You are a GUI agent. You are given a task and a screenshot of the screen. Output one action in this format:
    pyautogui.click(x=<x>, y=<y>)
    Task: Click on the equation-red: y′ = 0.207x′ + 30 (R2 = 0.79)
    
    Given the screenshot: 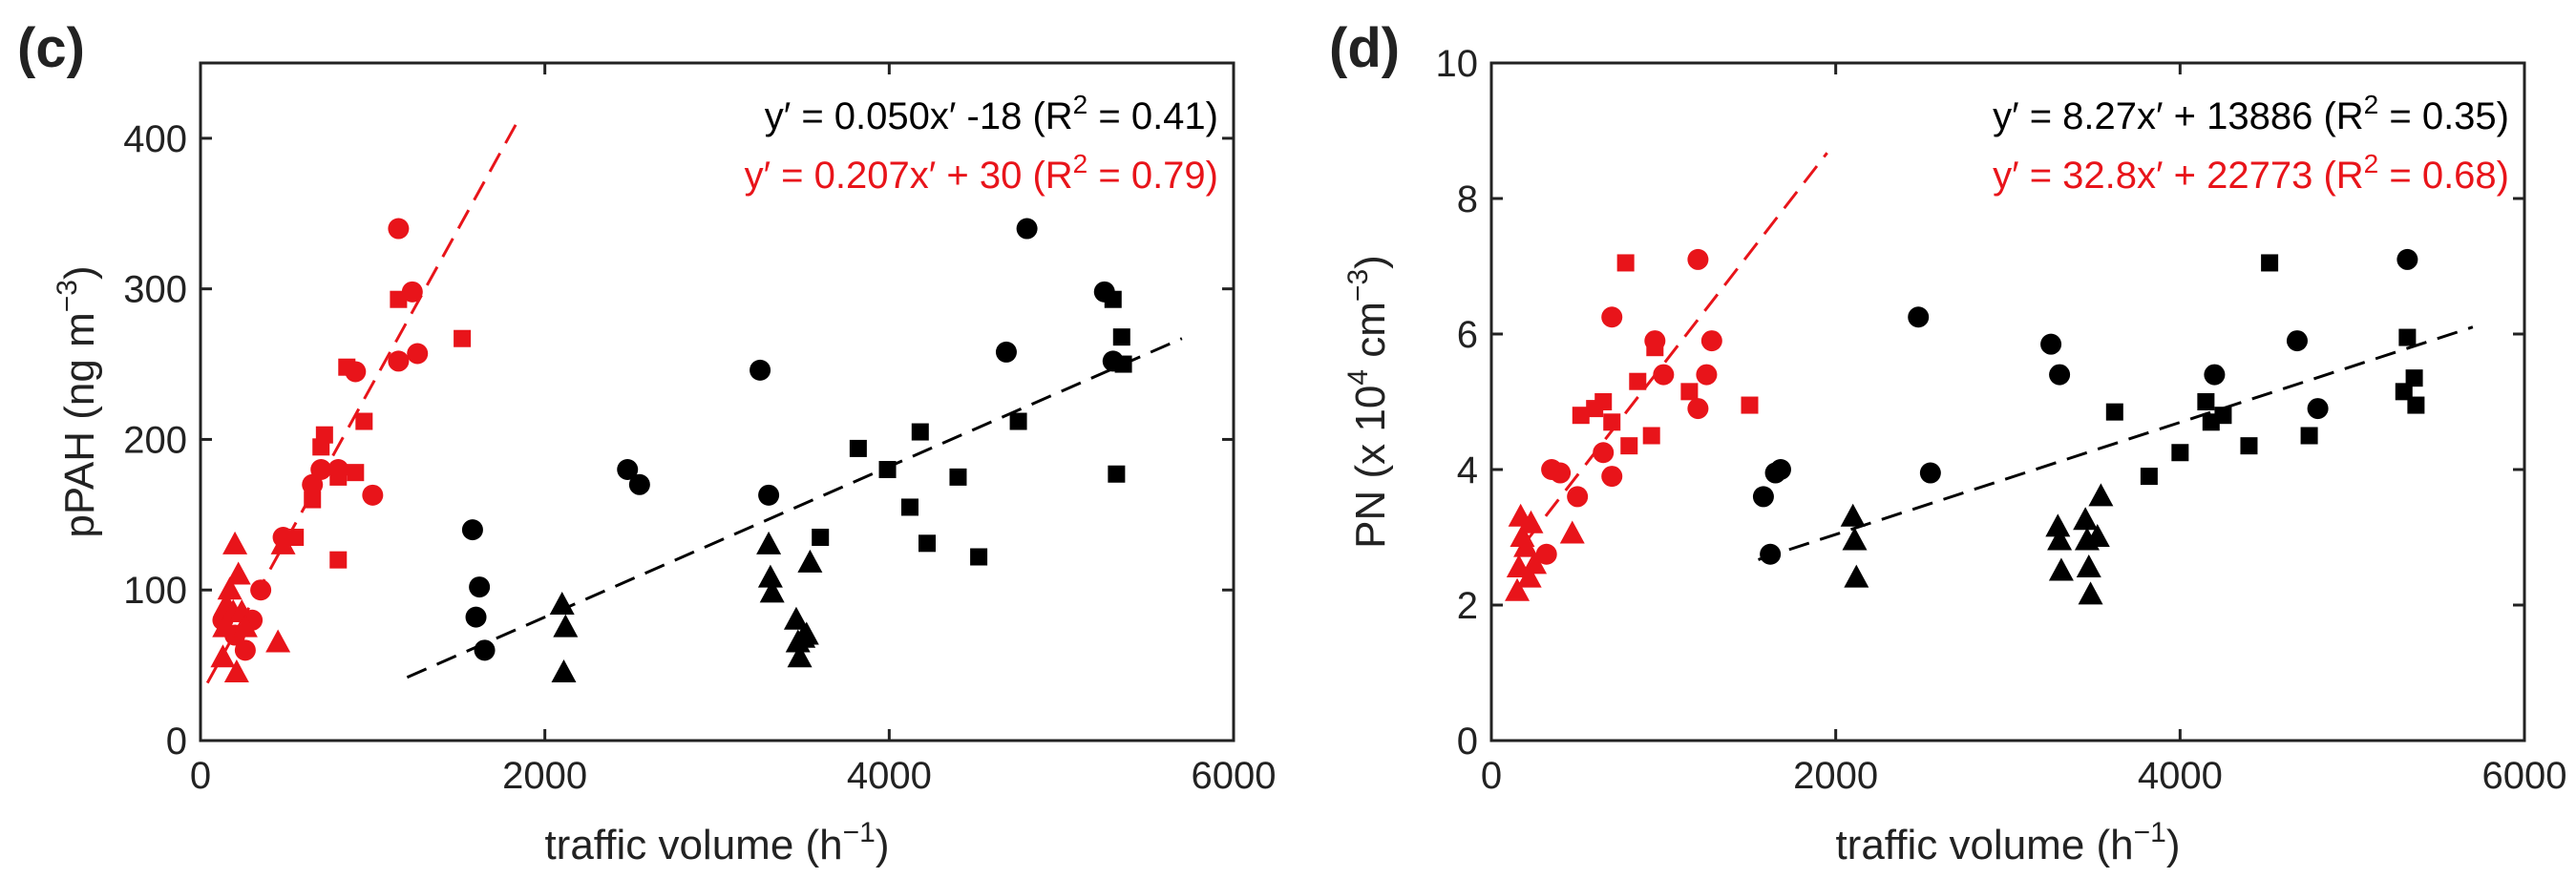 What is the action you would take?
    pyautogui.click(x=981, y=173)
    